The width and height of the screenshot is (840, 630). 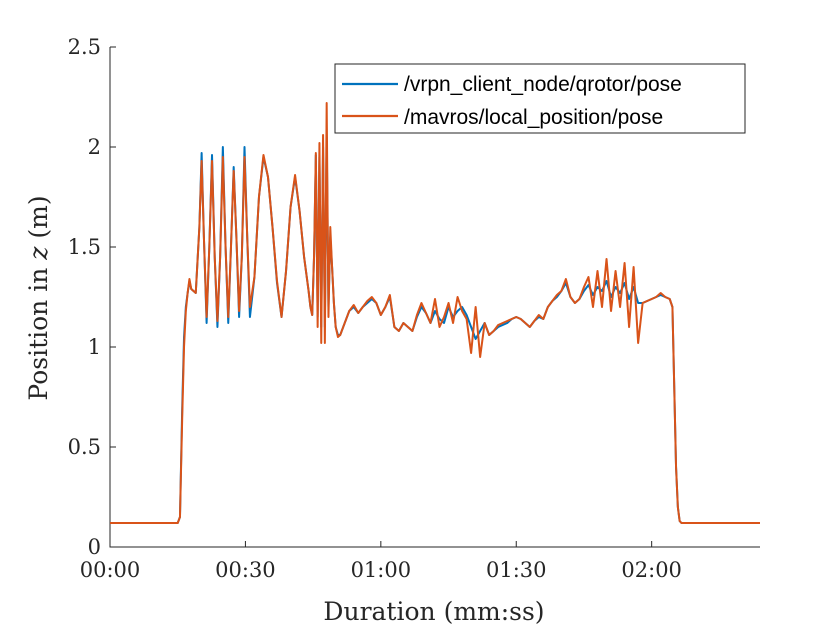 I want to click on x-tick-label: 02:00, so click(x=651, y=570).